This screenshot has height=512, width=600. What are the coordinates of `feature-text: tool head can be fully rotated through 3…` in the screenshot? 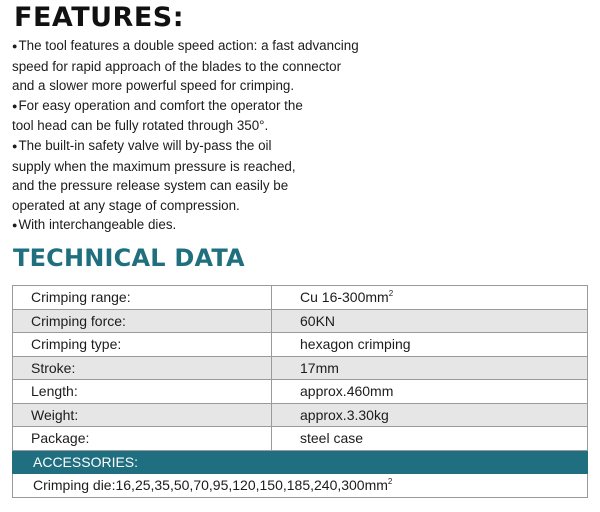 It's located at (140, 126).